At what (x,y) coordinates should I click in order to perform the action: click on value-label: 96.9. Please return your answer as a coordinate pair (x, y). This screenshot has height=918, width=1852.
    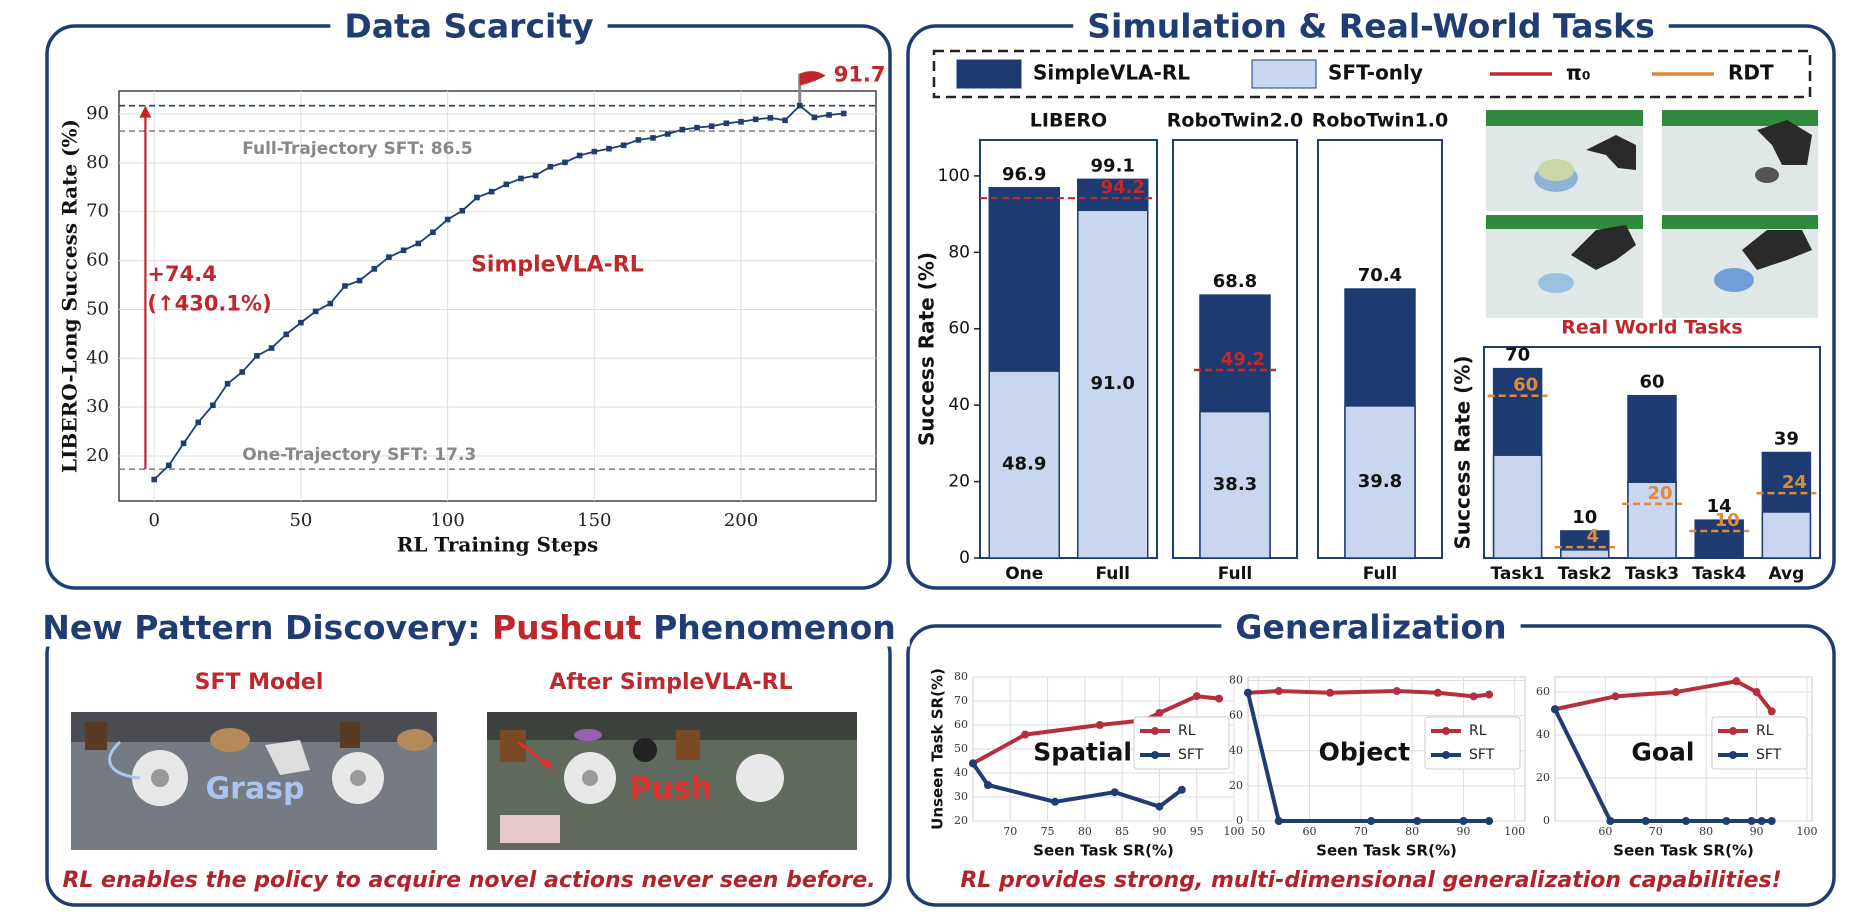
    Looking at the image, I should click on (1024, 174).